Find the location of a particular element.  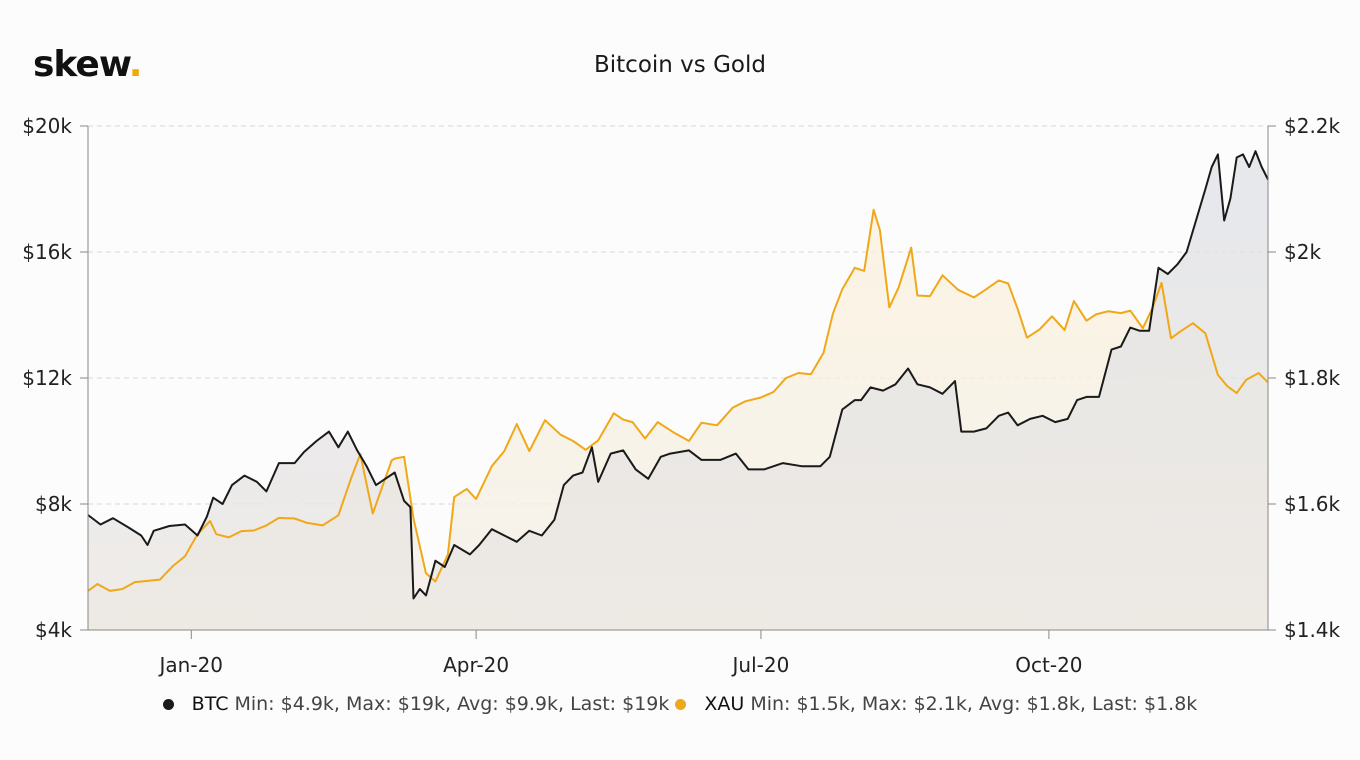

skew-logo: skew. is located at coordinates (87, 64).